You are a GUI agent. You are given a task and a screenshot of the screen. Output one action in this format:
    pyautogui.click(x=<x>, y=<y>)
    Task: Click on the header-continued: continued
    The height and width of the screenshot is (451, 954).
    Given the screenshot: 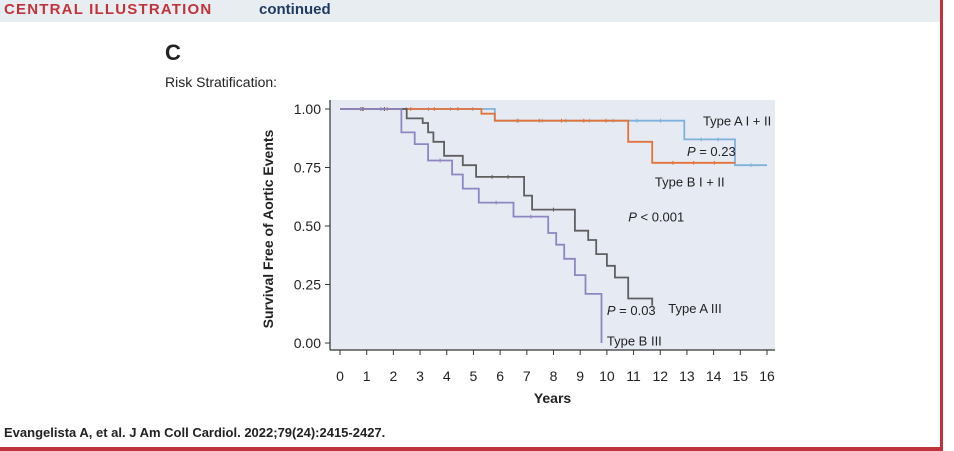 What is the action you would take?
    pyautogui.click(x=295, y=9)
    